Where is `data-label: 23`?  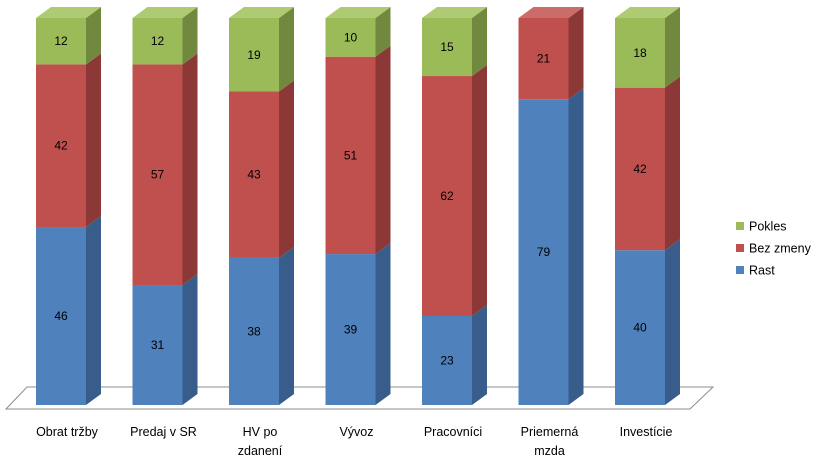 data-label: 23 is located at coordinates (447, 360).